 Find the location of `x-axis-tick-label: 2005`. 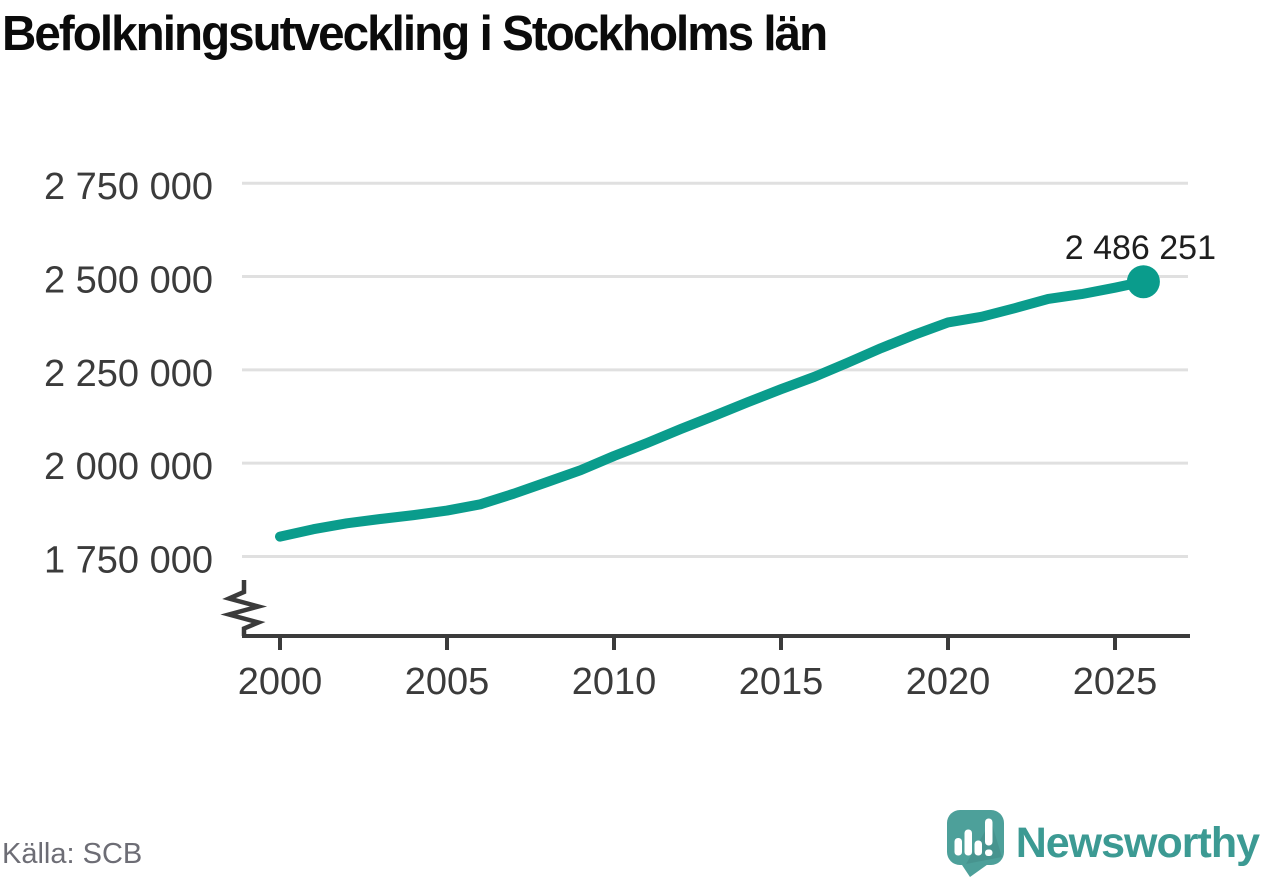

x-axis-tick-label: 2005 is located at coordinates (447, 682).